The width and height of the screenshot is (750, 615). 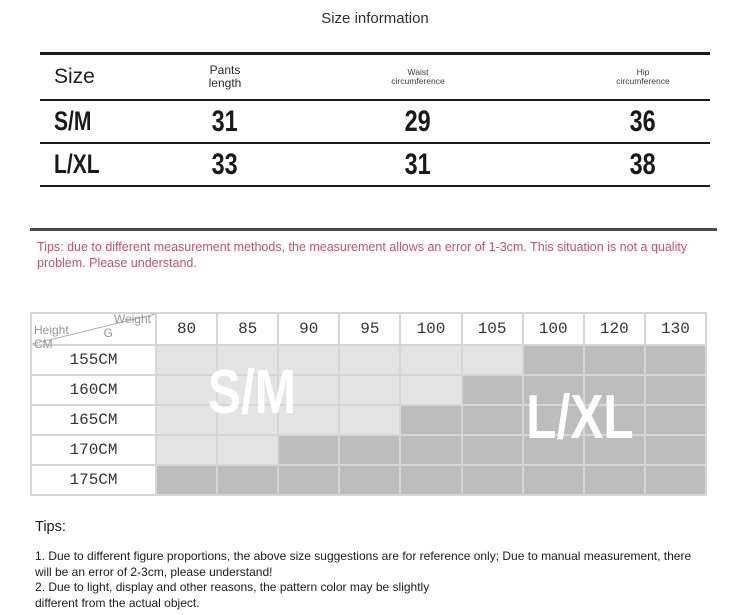 I want to click on grid-weight-header-cell: 130, so click(x=675, y=329).